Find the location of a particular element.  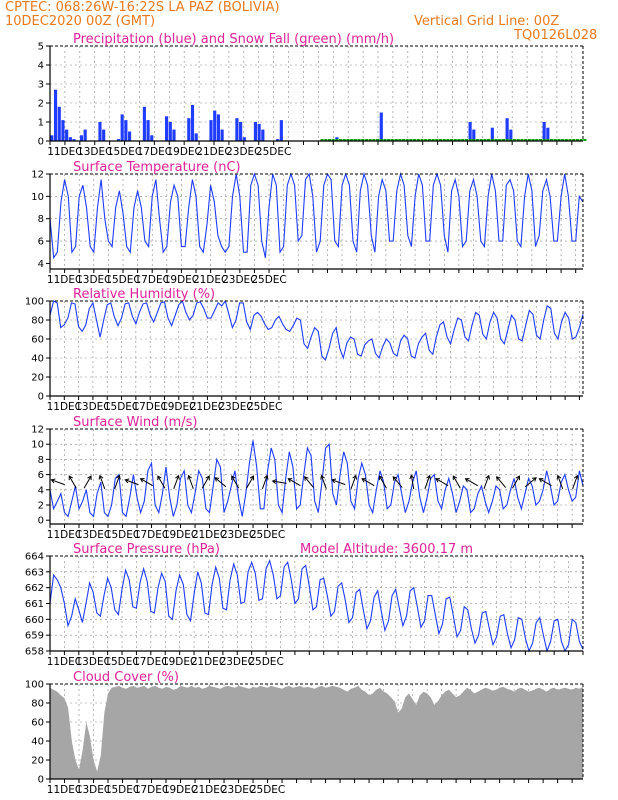

panel-title: Surface Wind (m/s) is located at coordinates (135, 422).